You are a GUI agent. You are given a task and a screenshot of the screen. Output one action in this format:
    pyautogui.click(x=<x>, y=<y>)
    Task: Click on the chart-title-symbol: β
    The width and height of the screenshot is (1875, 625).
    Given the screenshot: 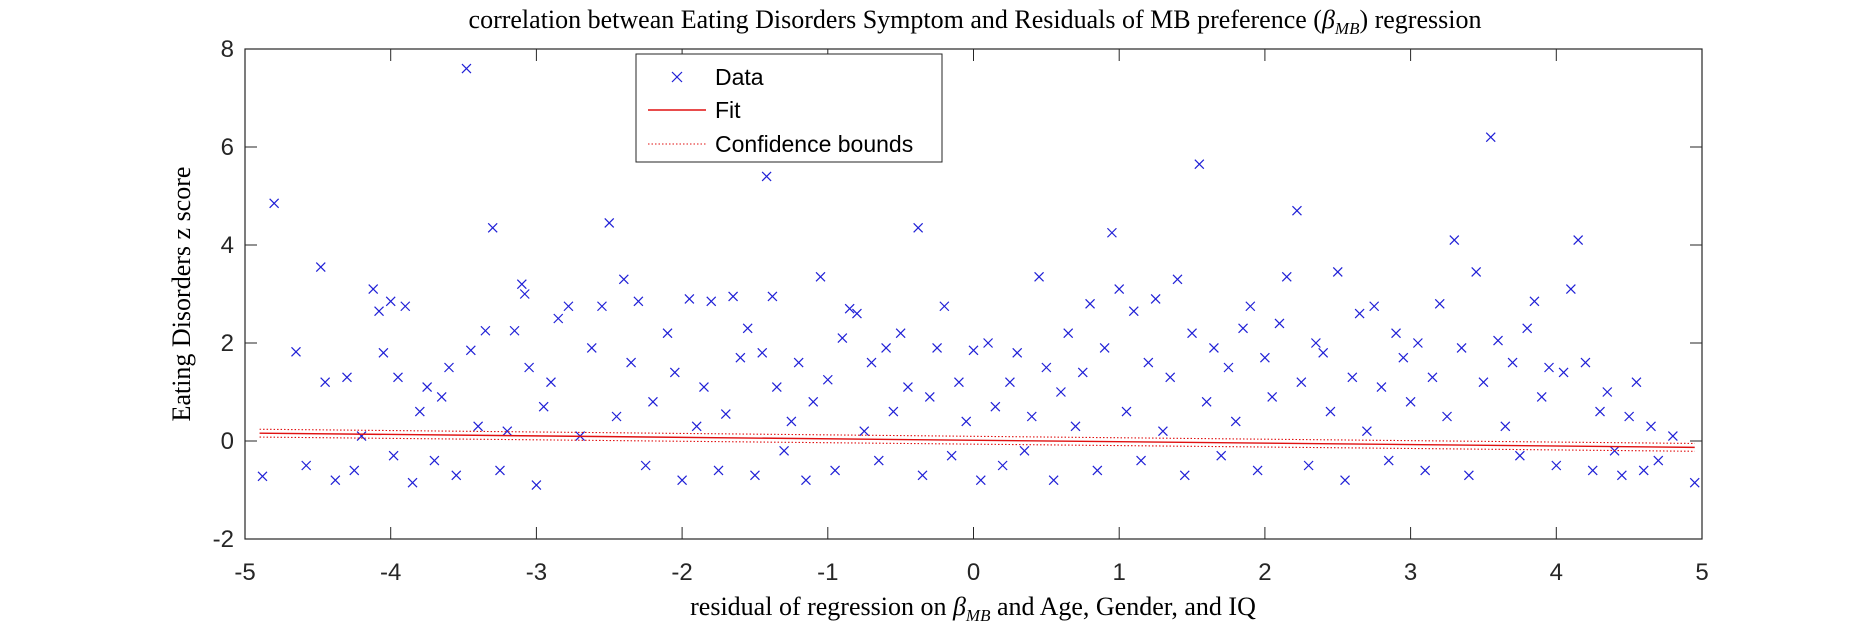 What is the action you would take?
    pyautogui.click(x=1328, y=19)
    